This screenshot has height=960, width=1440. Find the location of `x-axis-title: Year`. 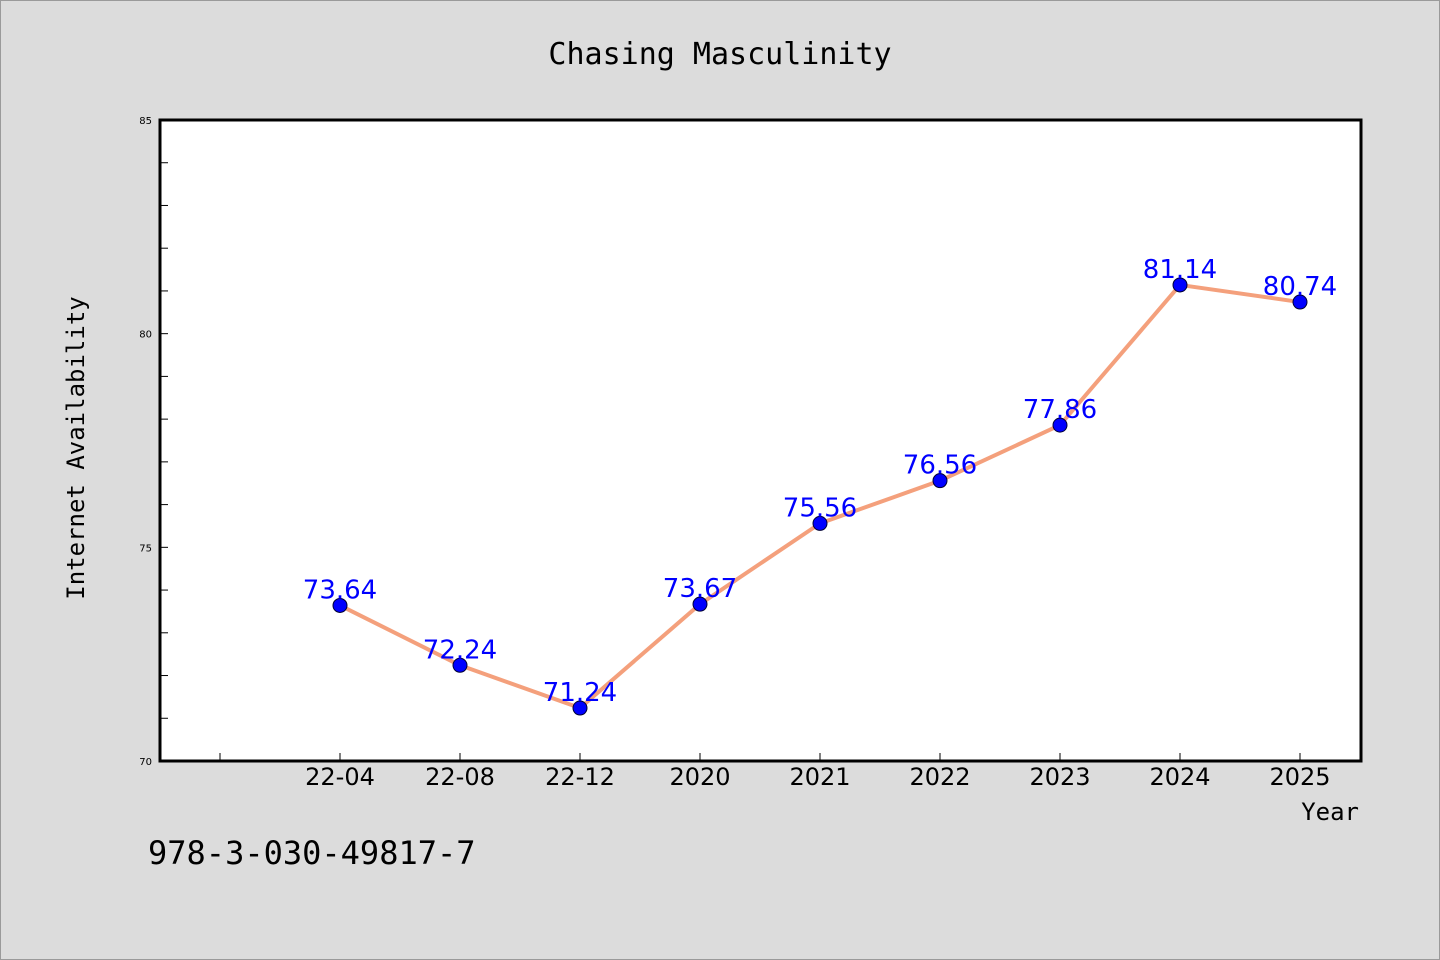

x-axis-title: Year is located at coordinates (1330, 812).